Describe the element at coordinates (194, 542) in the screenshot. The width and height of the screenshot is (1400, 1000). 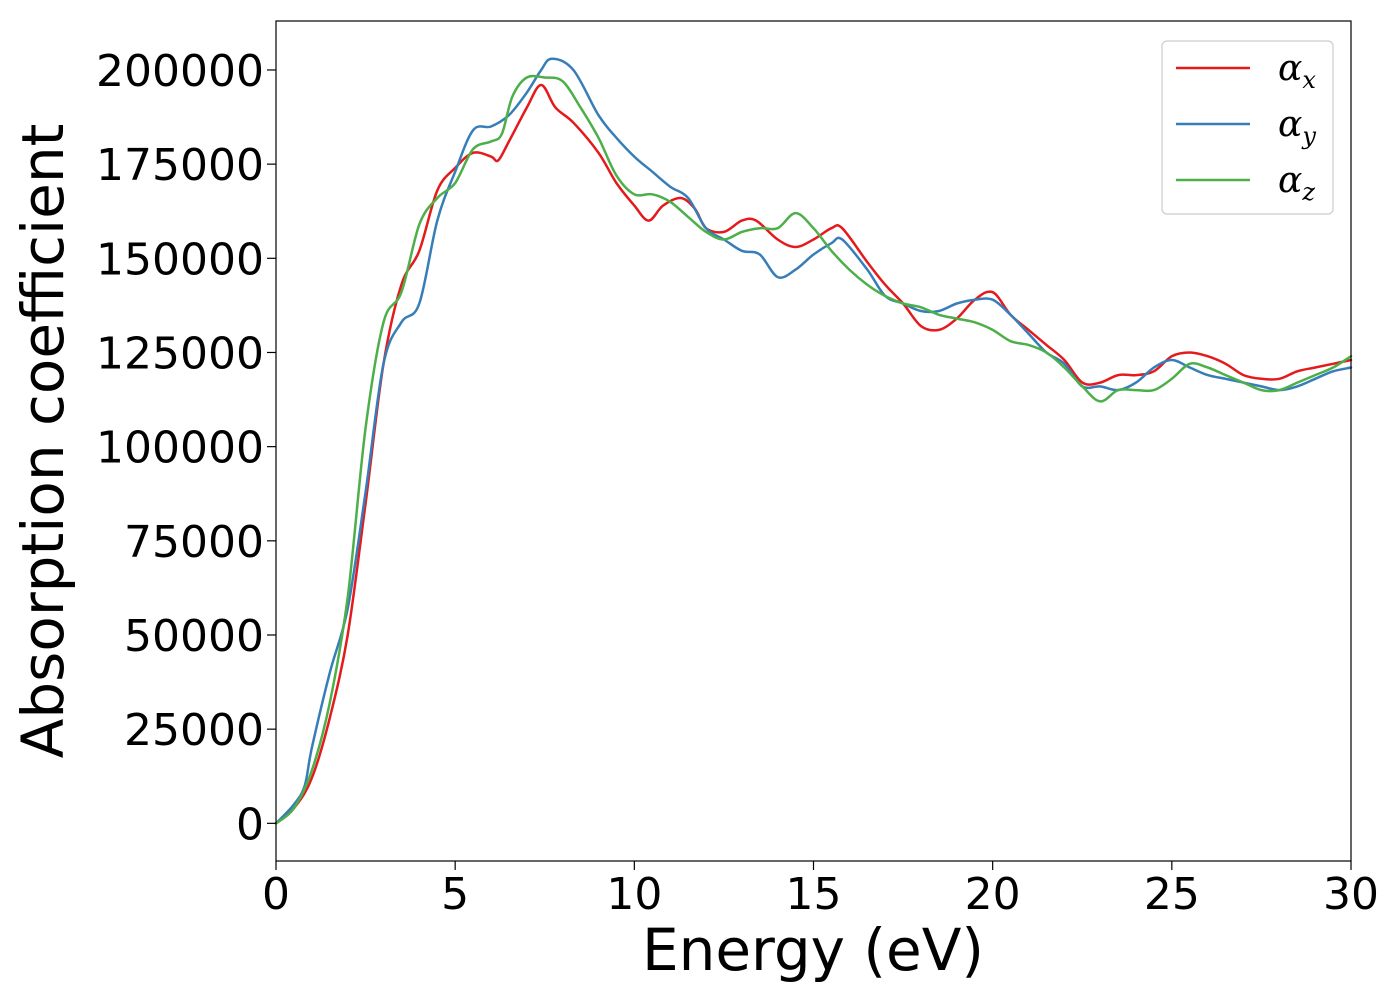
I see `y-tick-label: 75000` at that location.